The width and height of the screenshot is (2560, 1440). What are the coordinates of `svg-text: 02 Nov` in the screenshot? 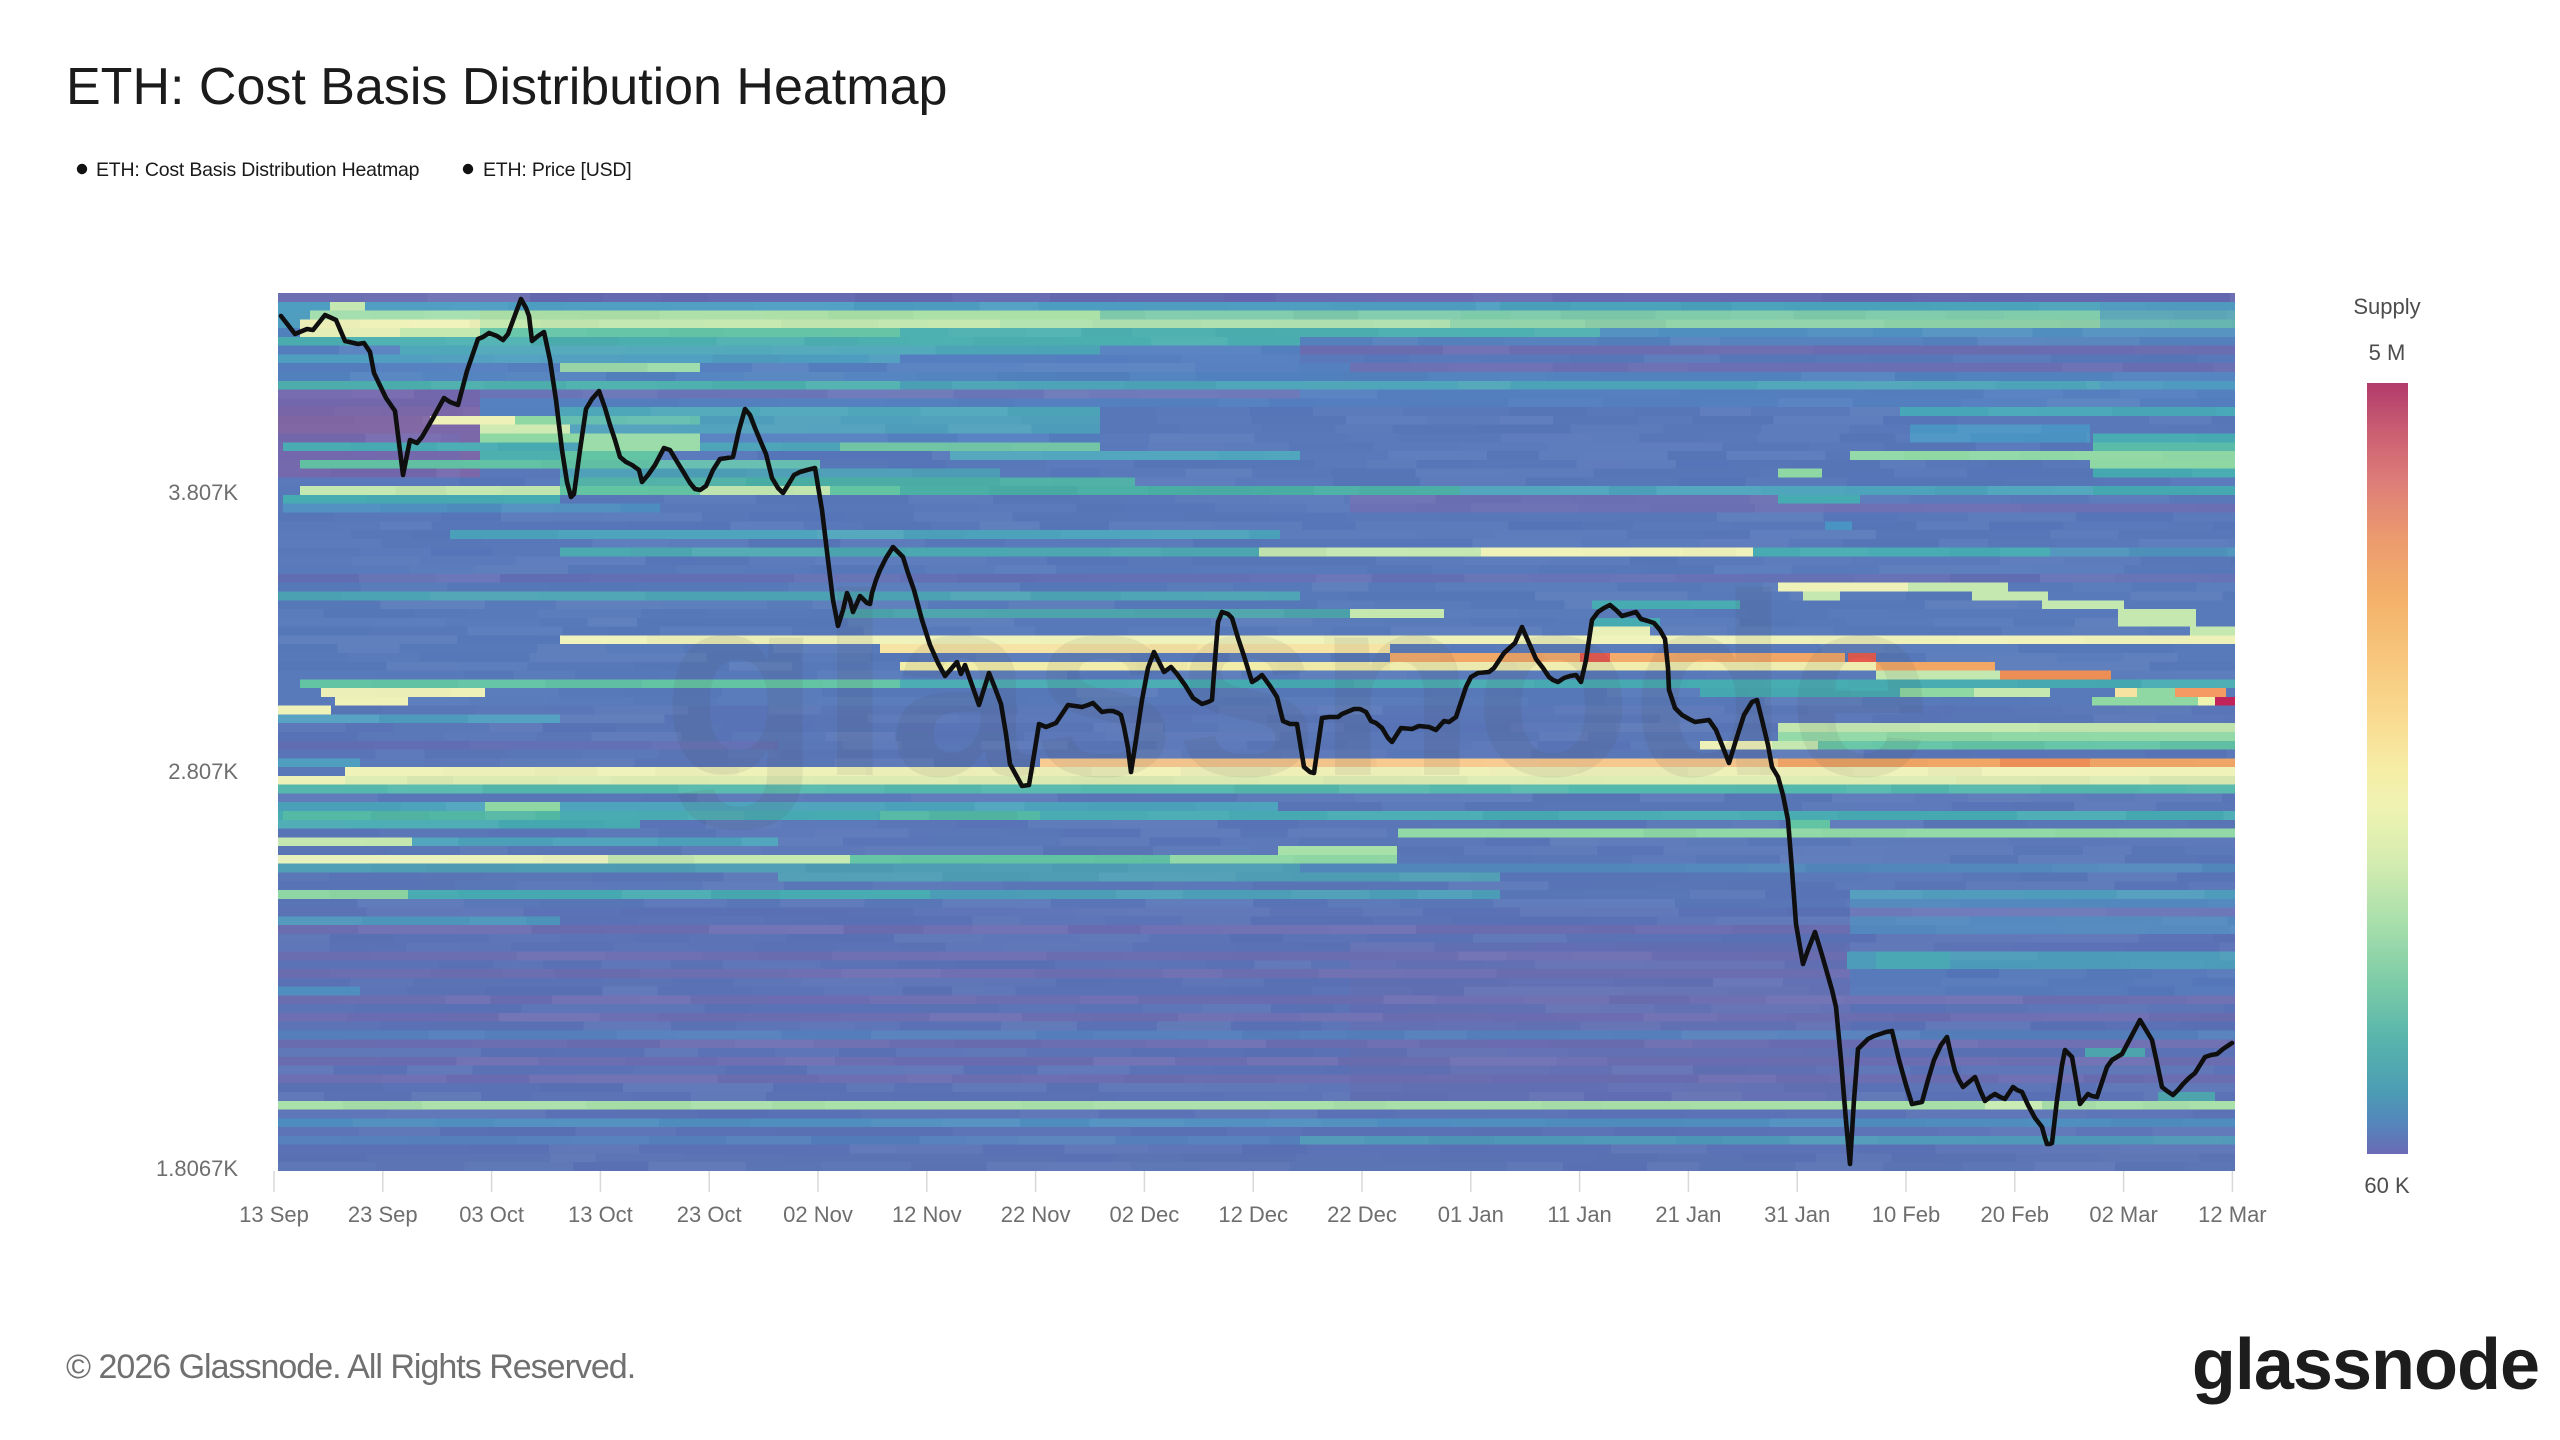 It's located at (818, 1214).